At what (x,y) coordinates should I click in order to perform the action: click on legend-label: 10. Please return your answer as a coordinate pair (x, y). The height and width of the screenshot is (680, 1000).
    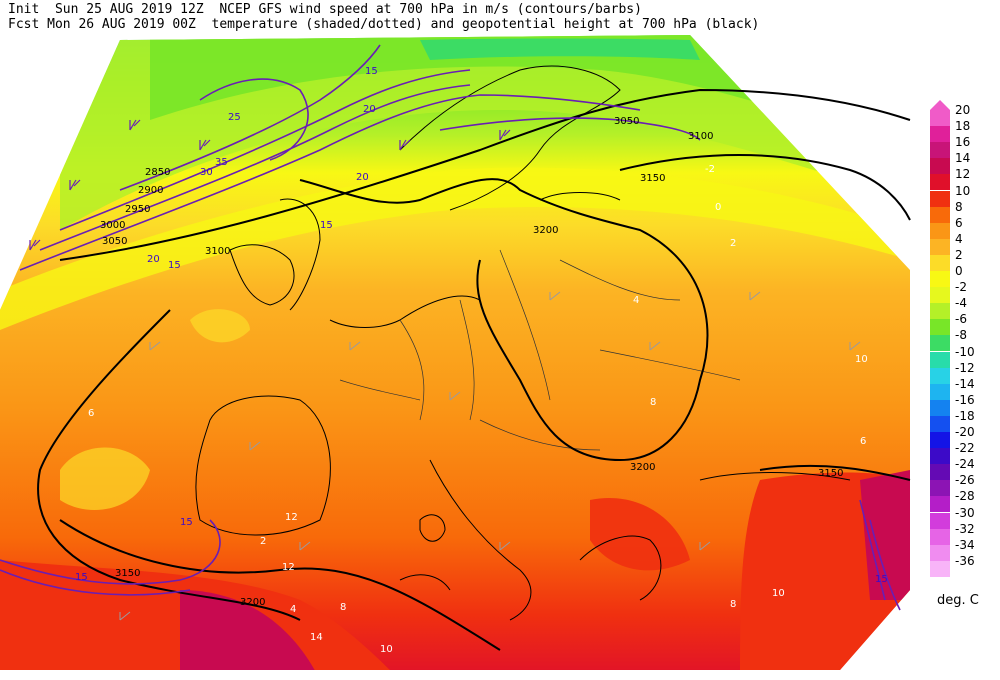
    Looking at the image, I should click on (963, 190).